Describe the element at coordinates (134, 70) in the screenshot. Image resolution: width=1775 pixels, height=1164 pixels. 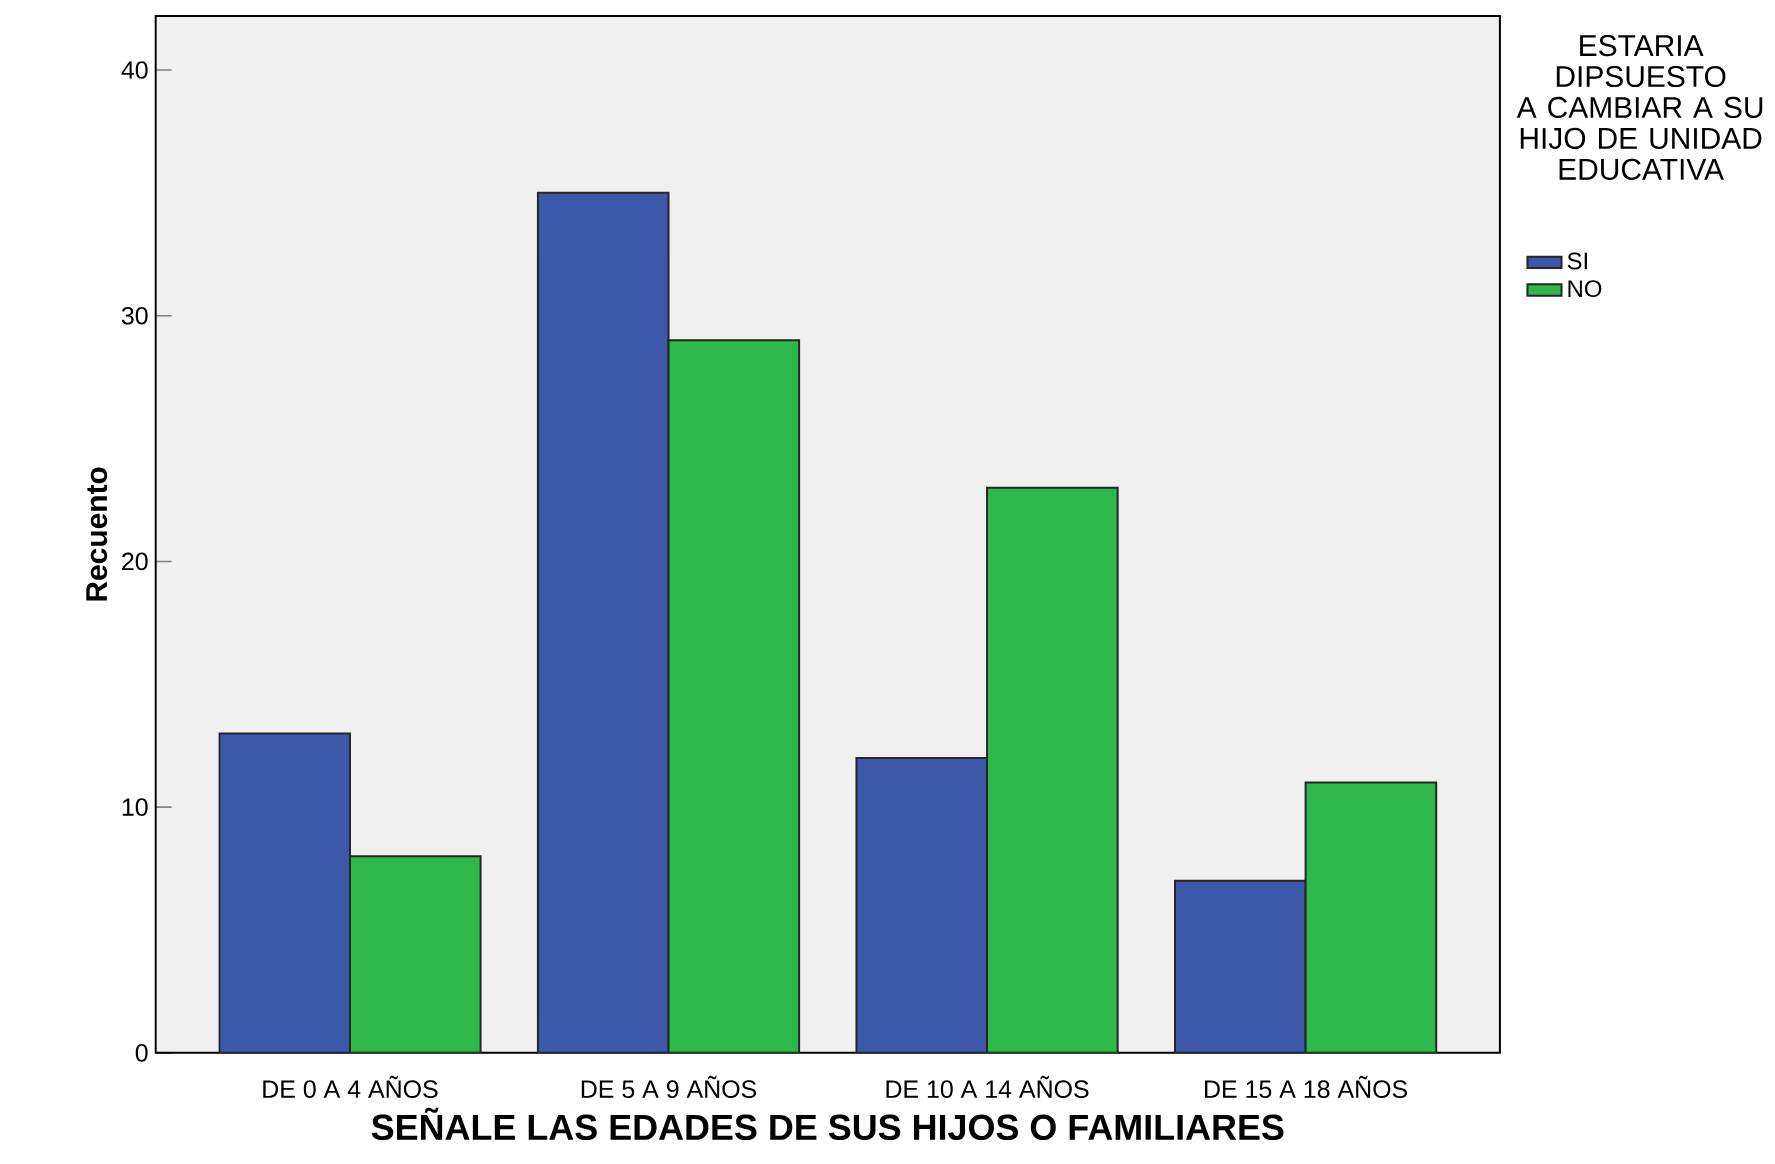
I see `y-tick-label: 40` at that location.